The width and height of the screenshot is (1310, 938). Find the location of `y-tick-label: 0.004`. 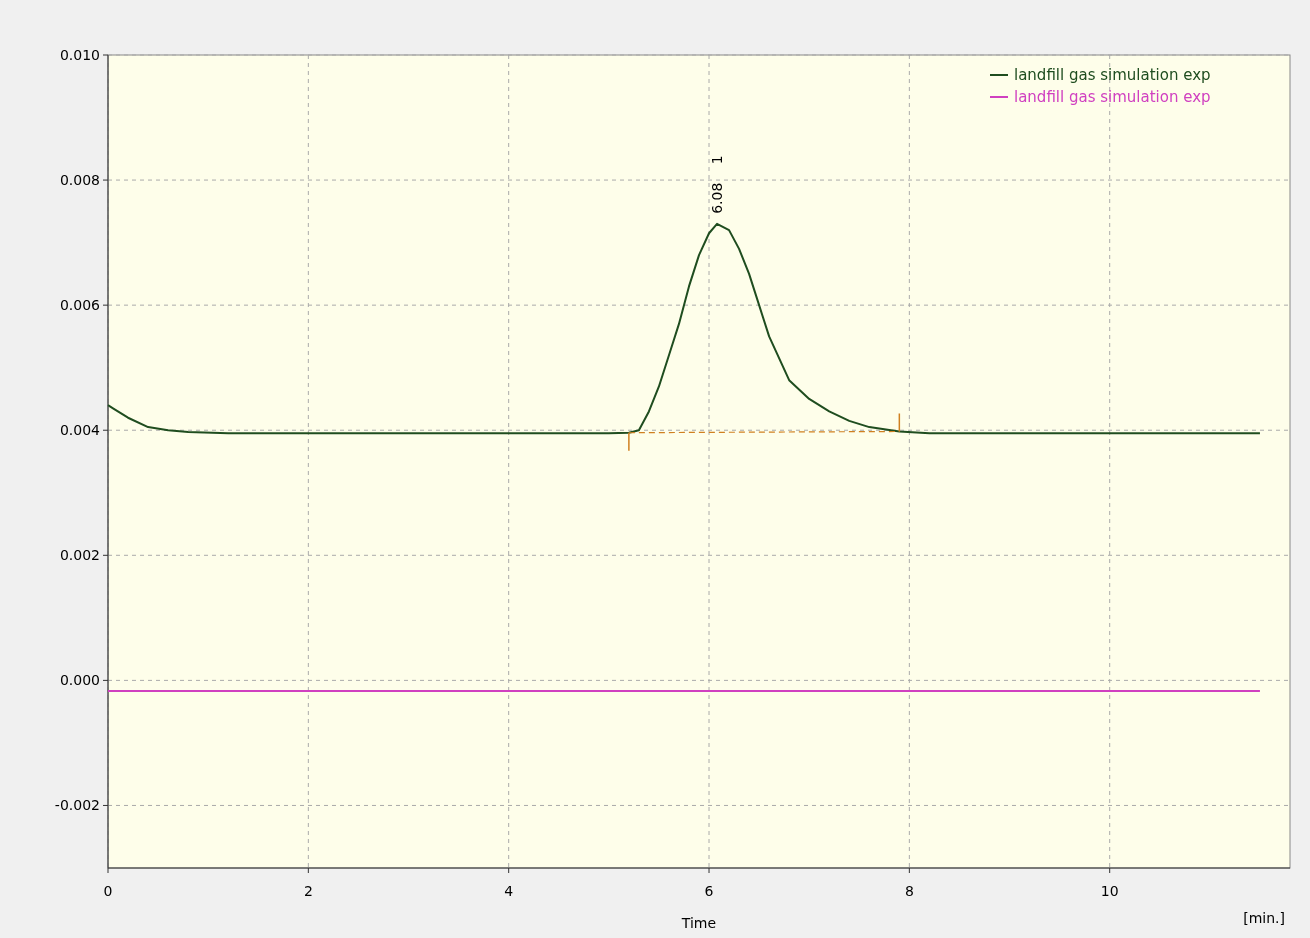

y-tick-label: 0.004 is located at coordinates (80, 430).